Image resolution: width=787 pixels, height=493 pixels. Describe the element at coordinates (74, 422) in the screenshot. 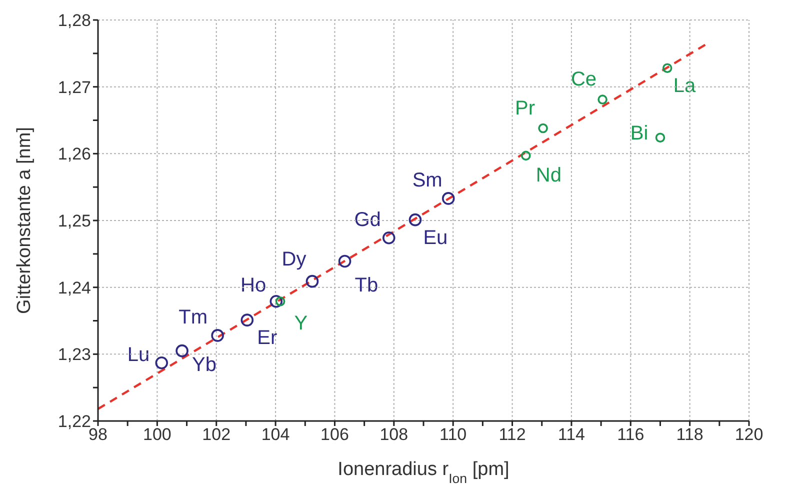

I see `y-tick-label: 1,22` at that location.